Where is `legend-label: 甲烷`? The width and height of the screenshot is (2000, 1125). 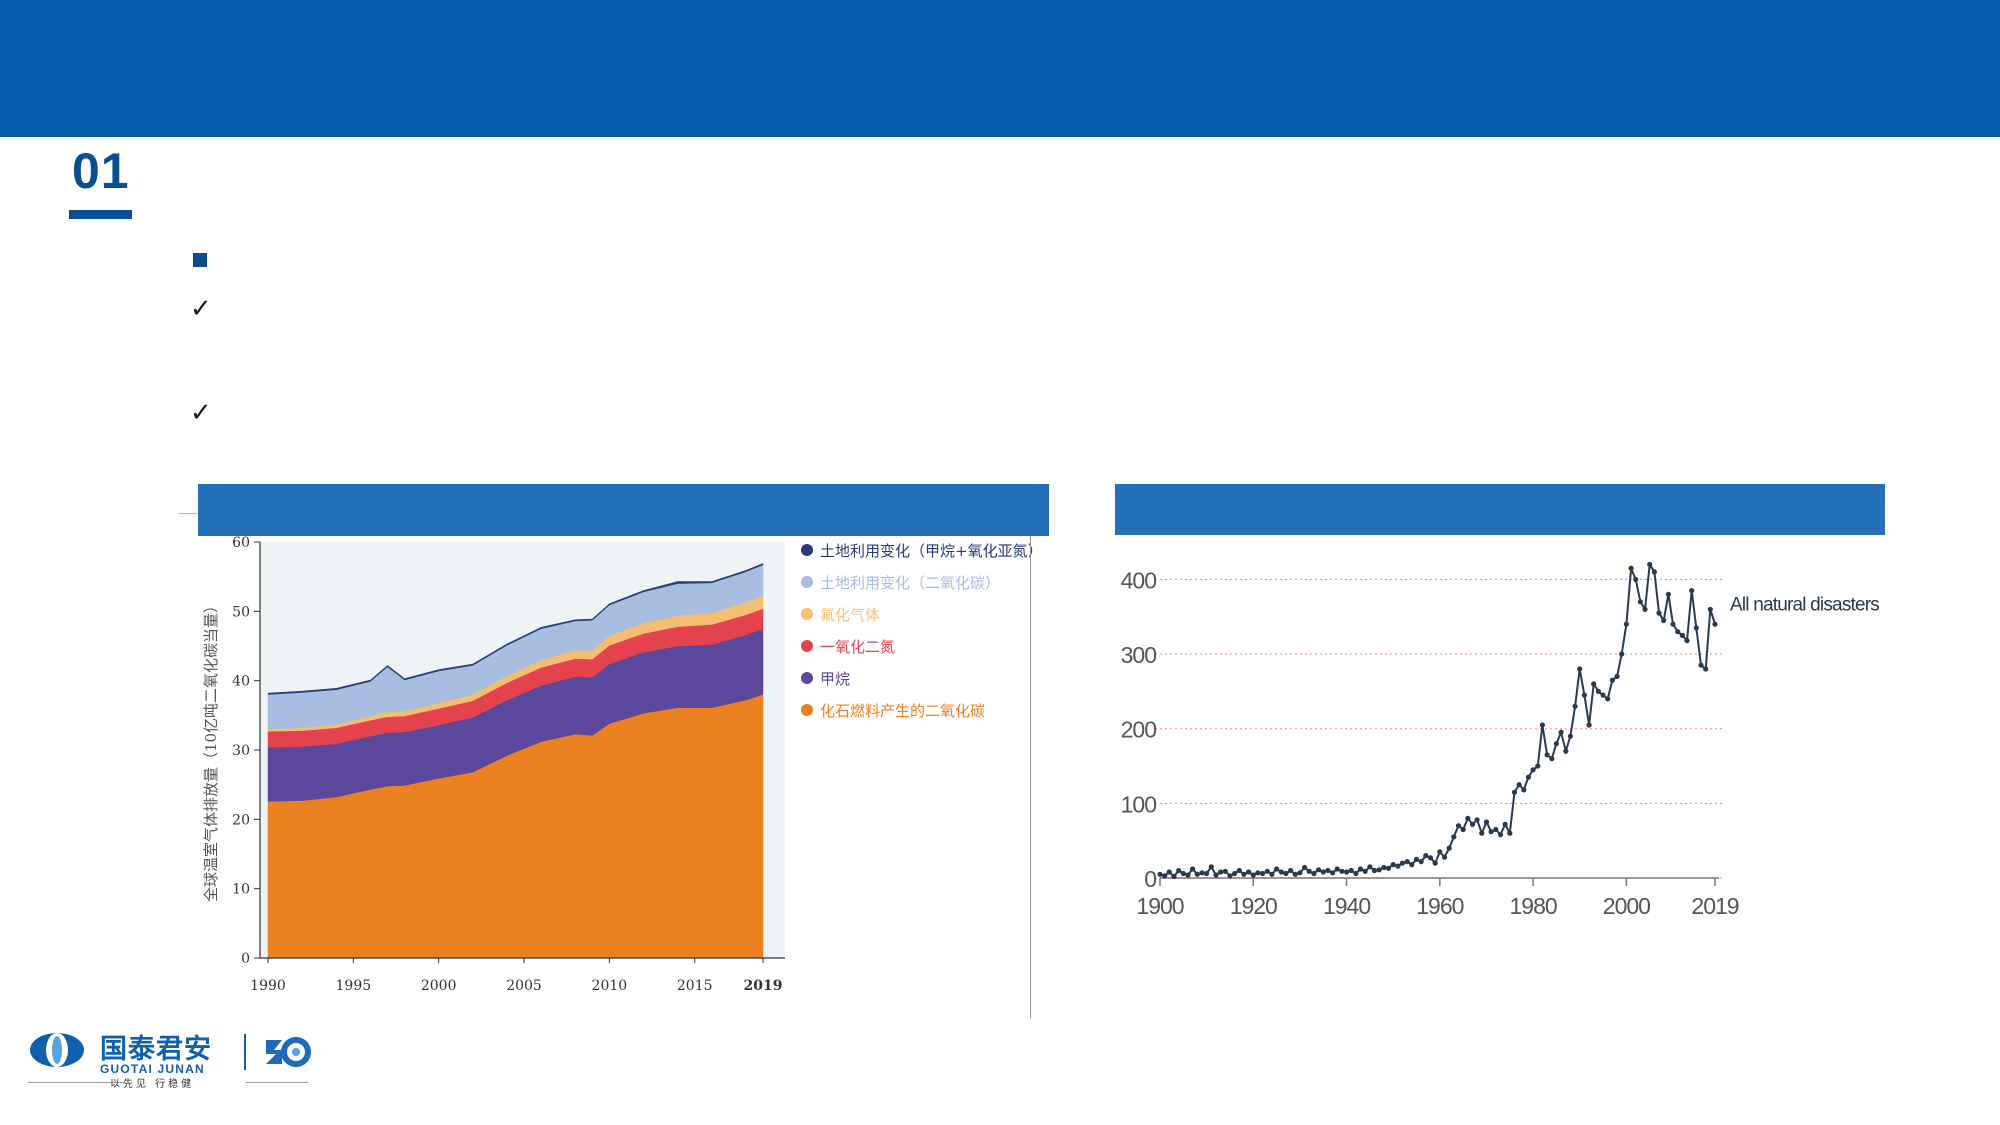 legend-label: 甲烷 is located at coordinates (835, 679).